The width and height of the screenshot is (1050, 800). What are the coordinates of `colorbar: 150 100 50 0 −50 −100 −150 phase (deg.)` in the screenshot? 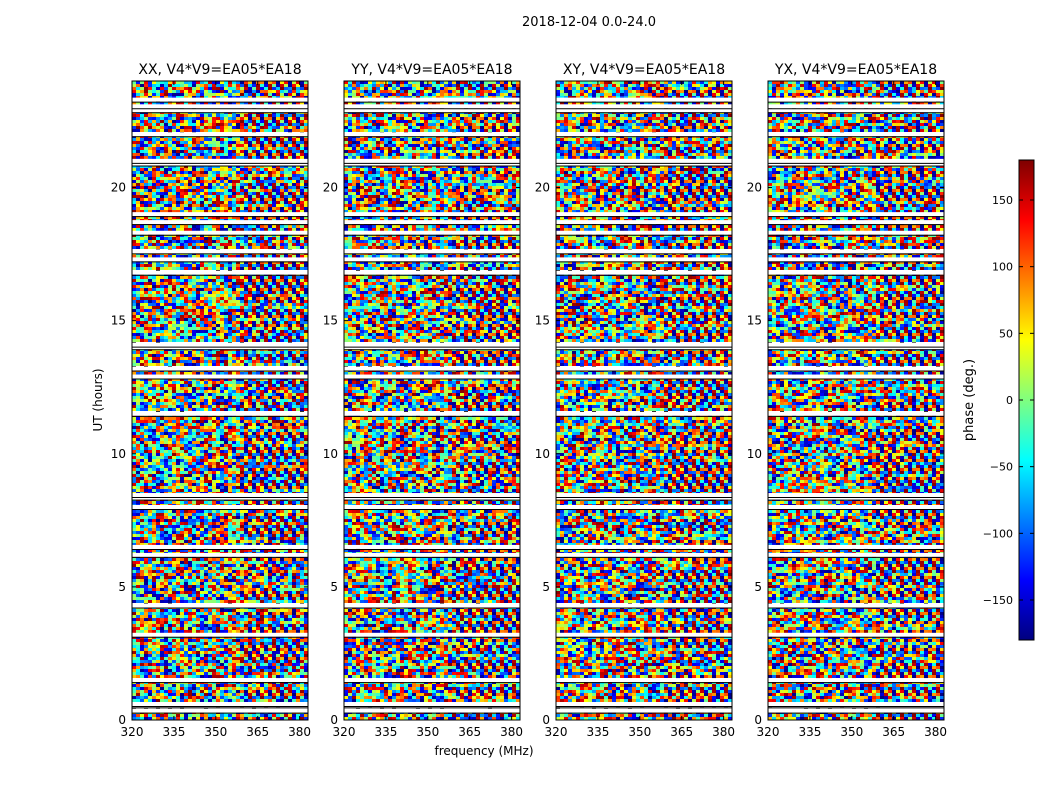 It's located at (998, 400).